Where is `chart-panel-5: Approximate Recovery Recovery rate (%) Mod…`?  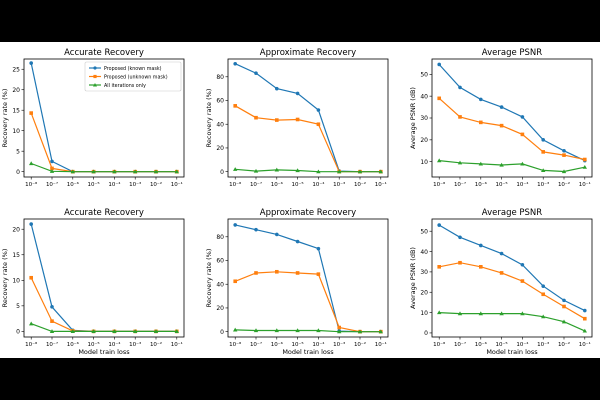 chart-panel-5: Approximate Recovery Recovery rate (%) Mod… is located at coordinates (297, 282).